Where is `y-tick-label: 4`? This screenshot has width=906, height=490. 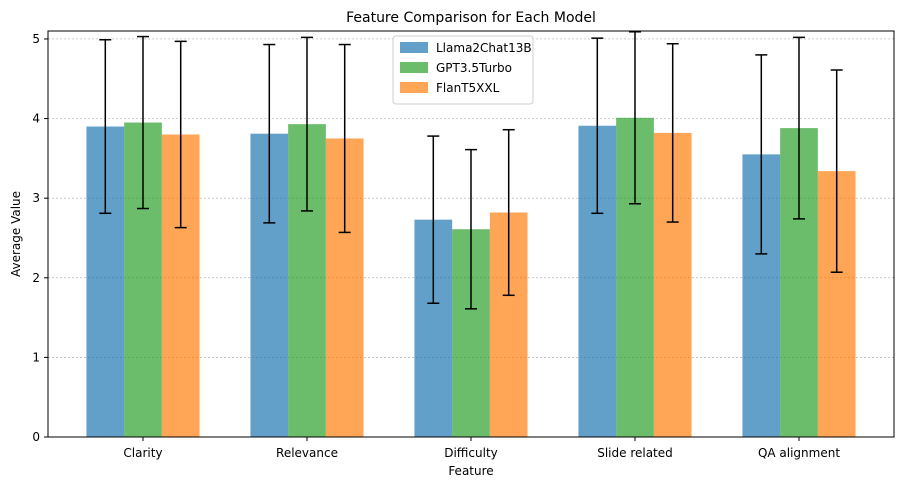 y-tick-label: 4 is located at coordinates (36, 119).